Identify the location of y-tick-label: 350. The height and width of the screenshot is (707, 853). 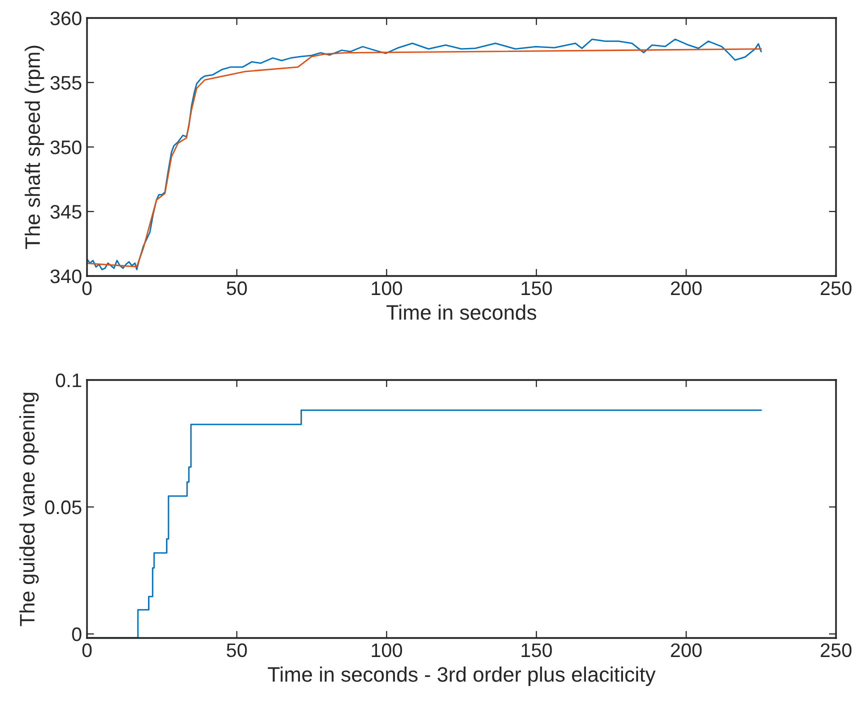
(66, 147).